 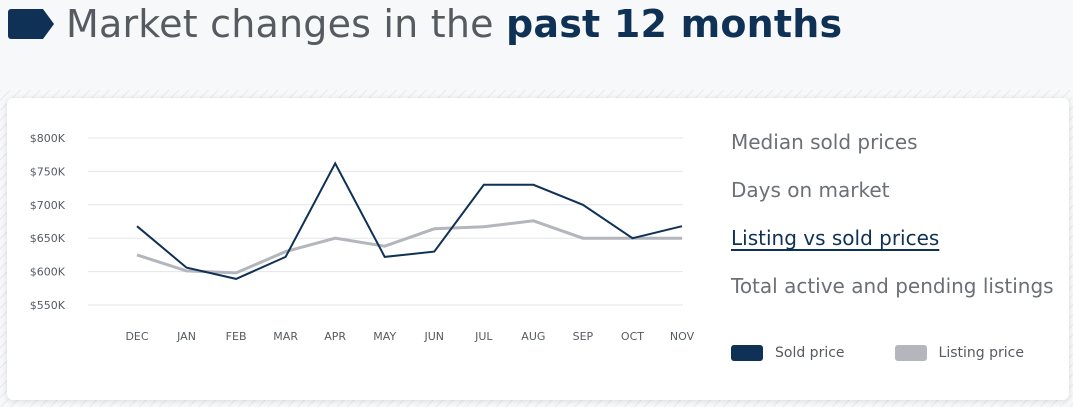 What do you see at coordinates (682, 336) in the screenshot?
I see `x-tick-label: NOV` at bounding box center [682, 336].